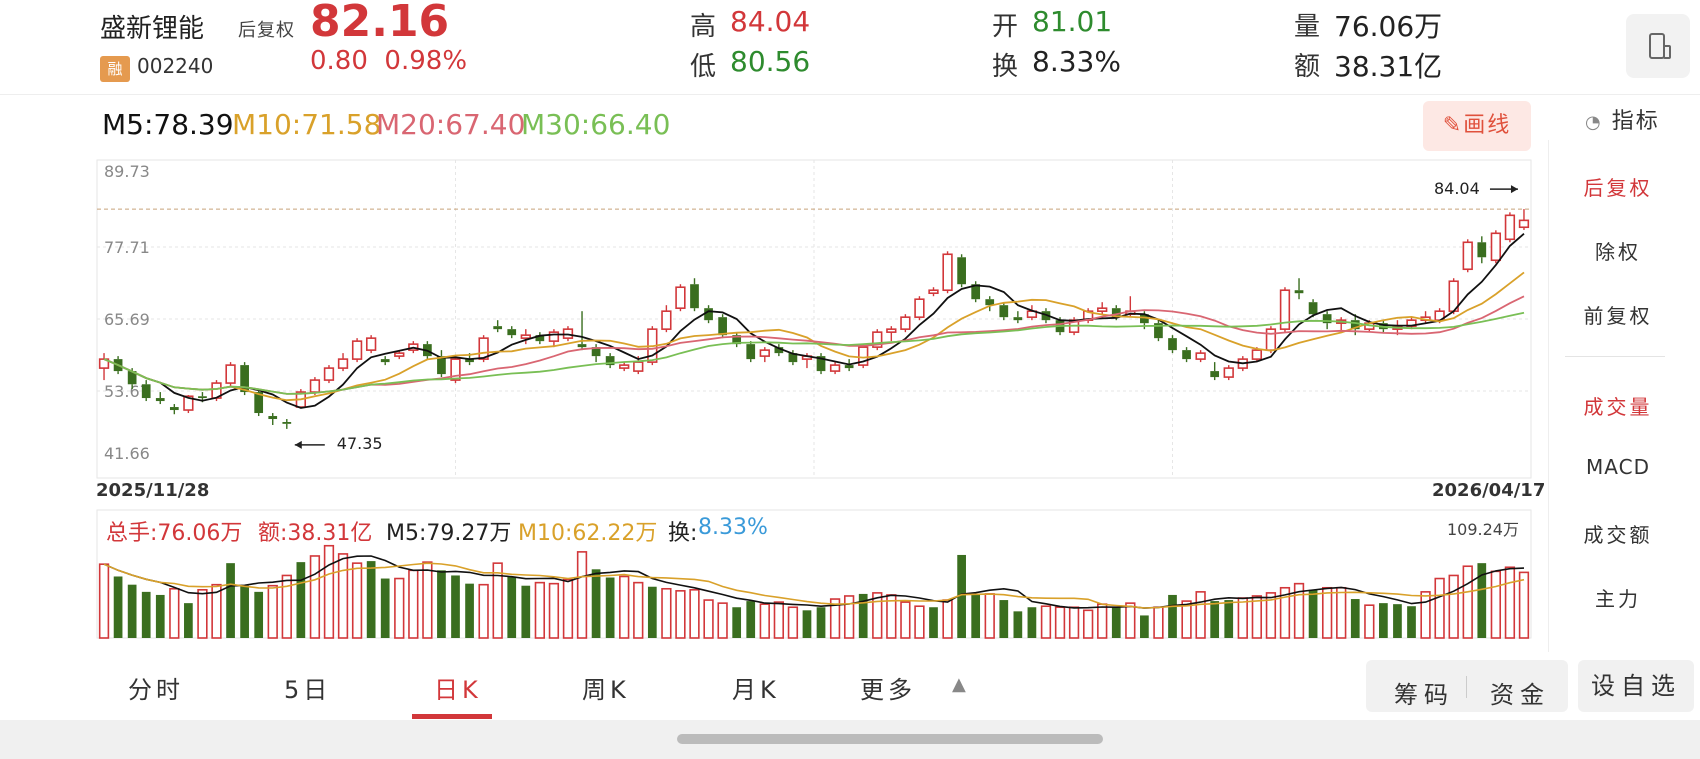  What do you see at coordinates (756, 690) in the screenshot?
I see `tab-monthly-k: 月K` at bounding box center [756, 690].